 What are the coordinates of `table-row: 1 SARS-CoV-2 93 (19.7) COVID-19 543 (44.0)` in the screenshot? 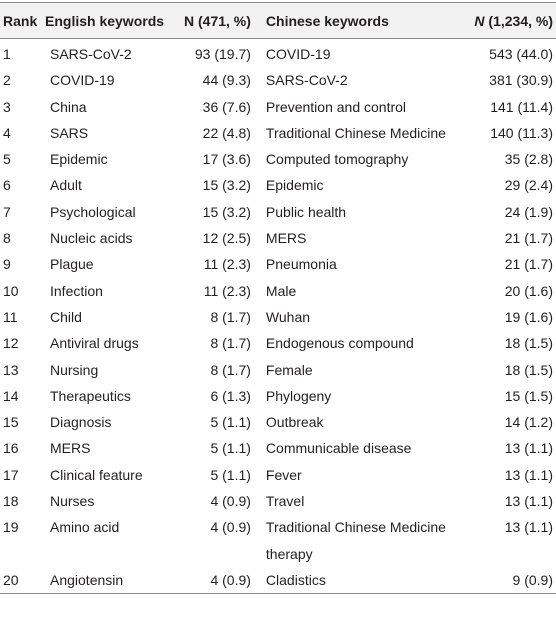 It's located at (278, 53).